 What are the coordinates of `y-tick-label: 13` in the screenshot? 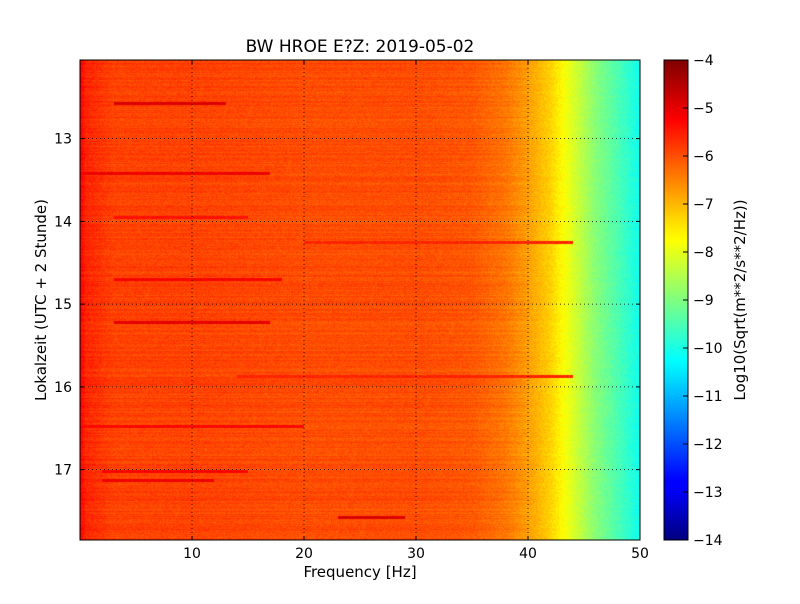 It's located at (63, 140).